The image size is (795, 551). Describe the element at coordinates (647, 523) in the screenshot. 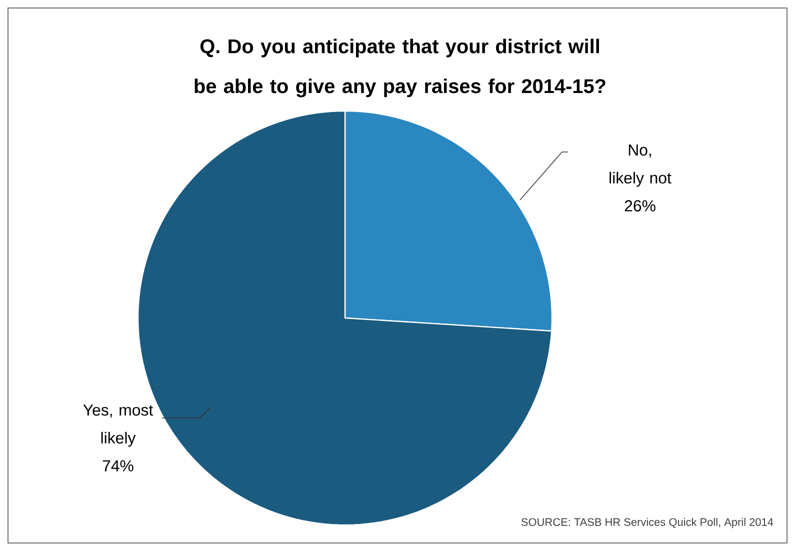

I see `source-note: SOURCE: TASB HR Services Quick Poll, April 2014` at that location.